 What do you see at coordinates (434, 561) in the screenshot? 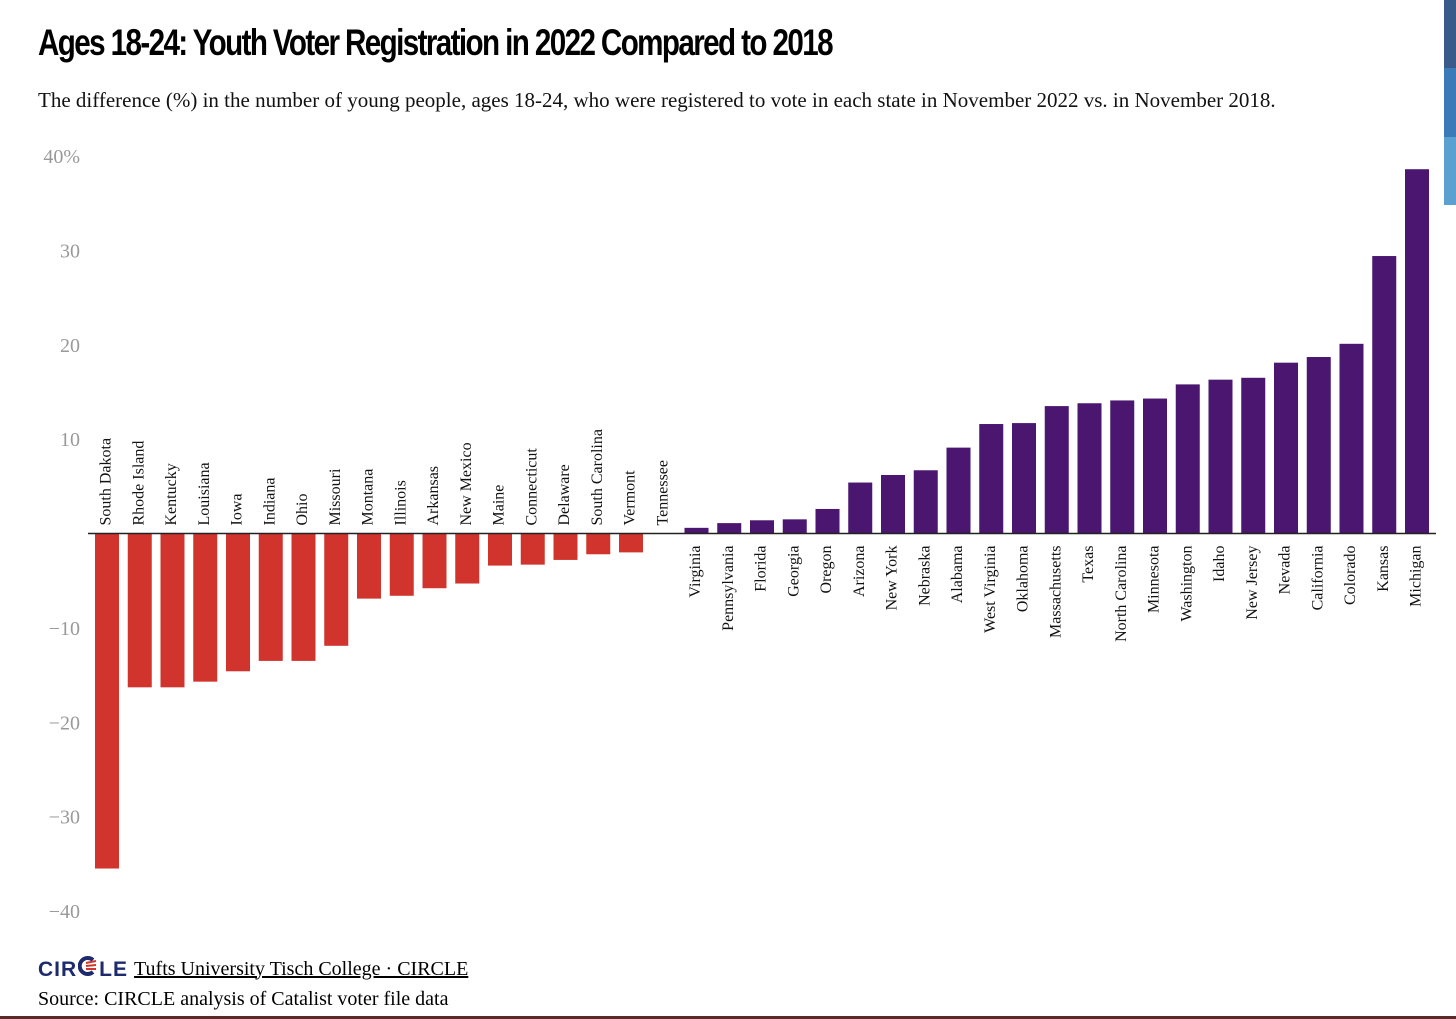
I see `bar-arkansas` at bounding box center [434, 561].